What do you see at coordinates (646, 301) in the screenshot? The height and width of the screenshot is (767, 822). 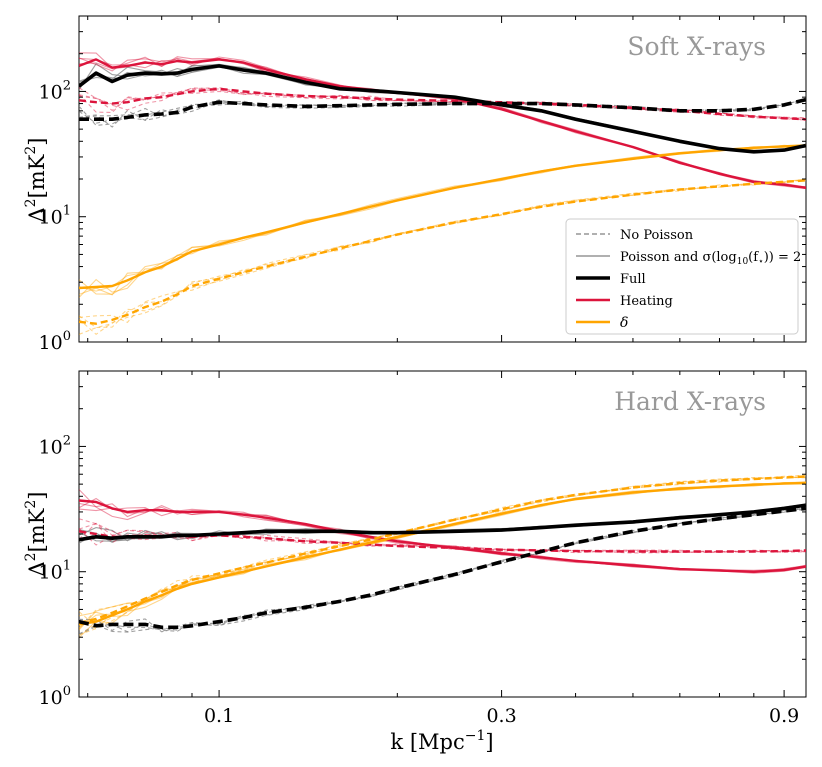 I see `legend-label-heating: Heating` at bounding box center [646, 301].